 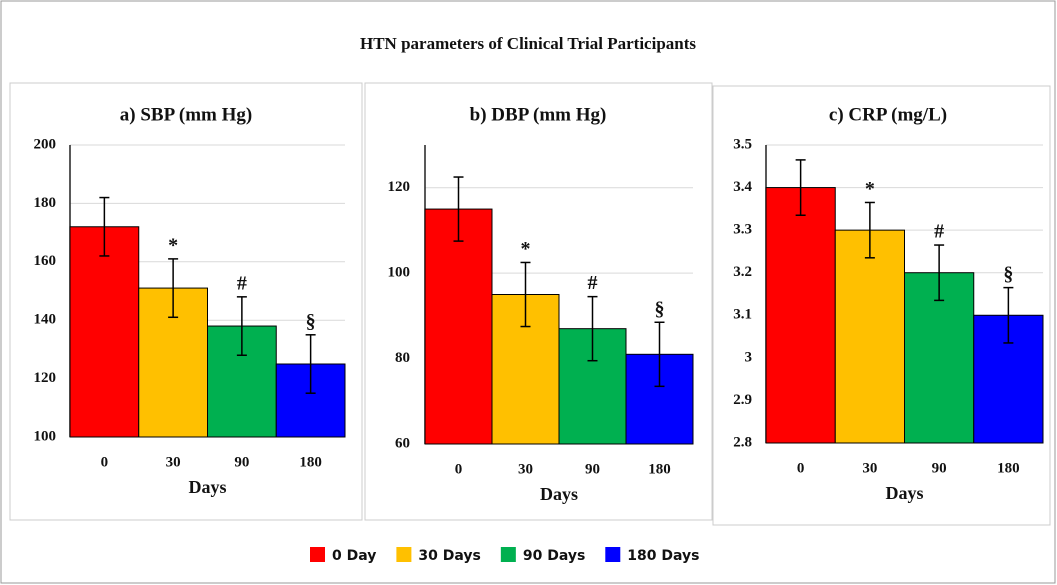 I want to click on legend-label: 30 Days, so click(x=449, y=556).